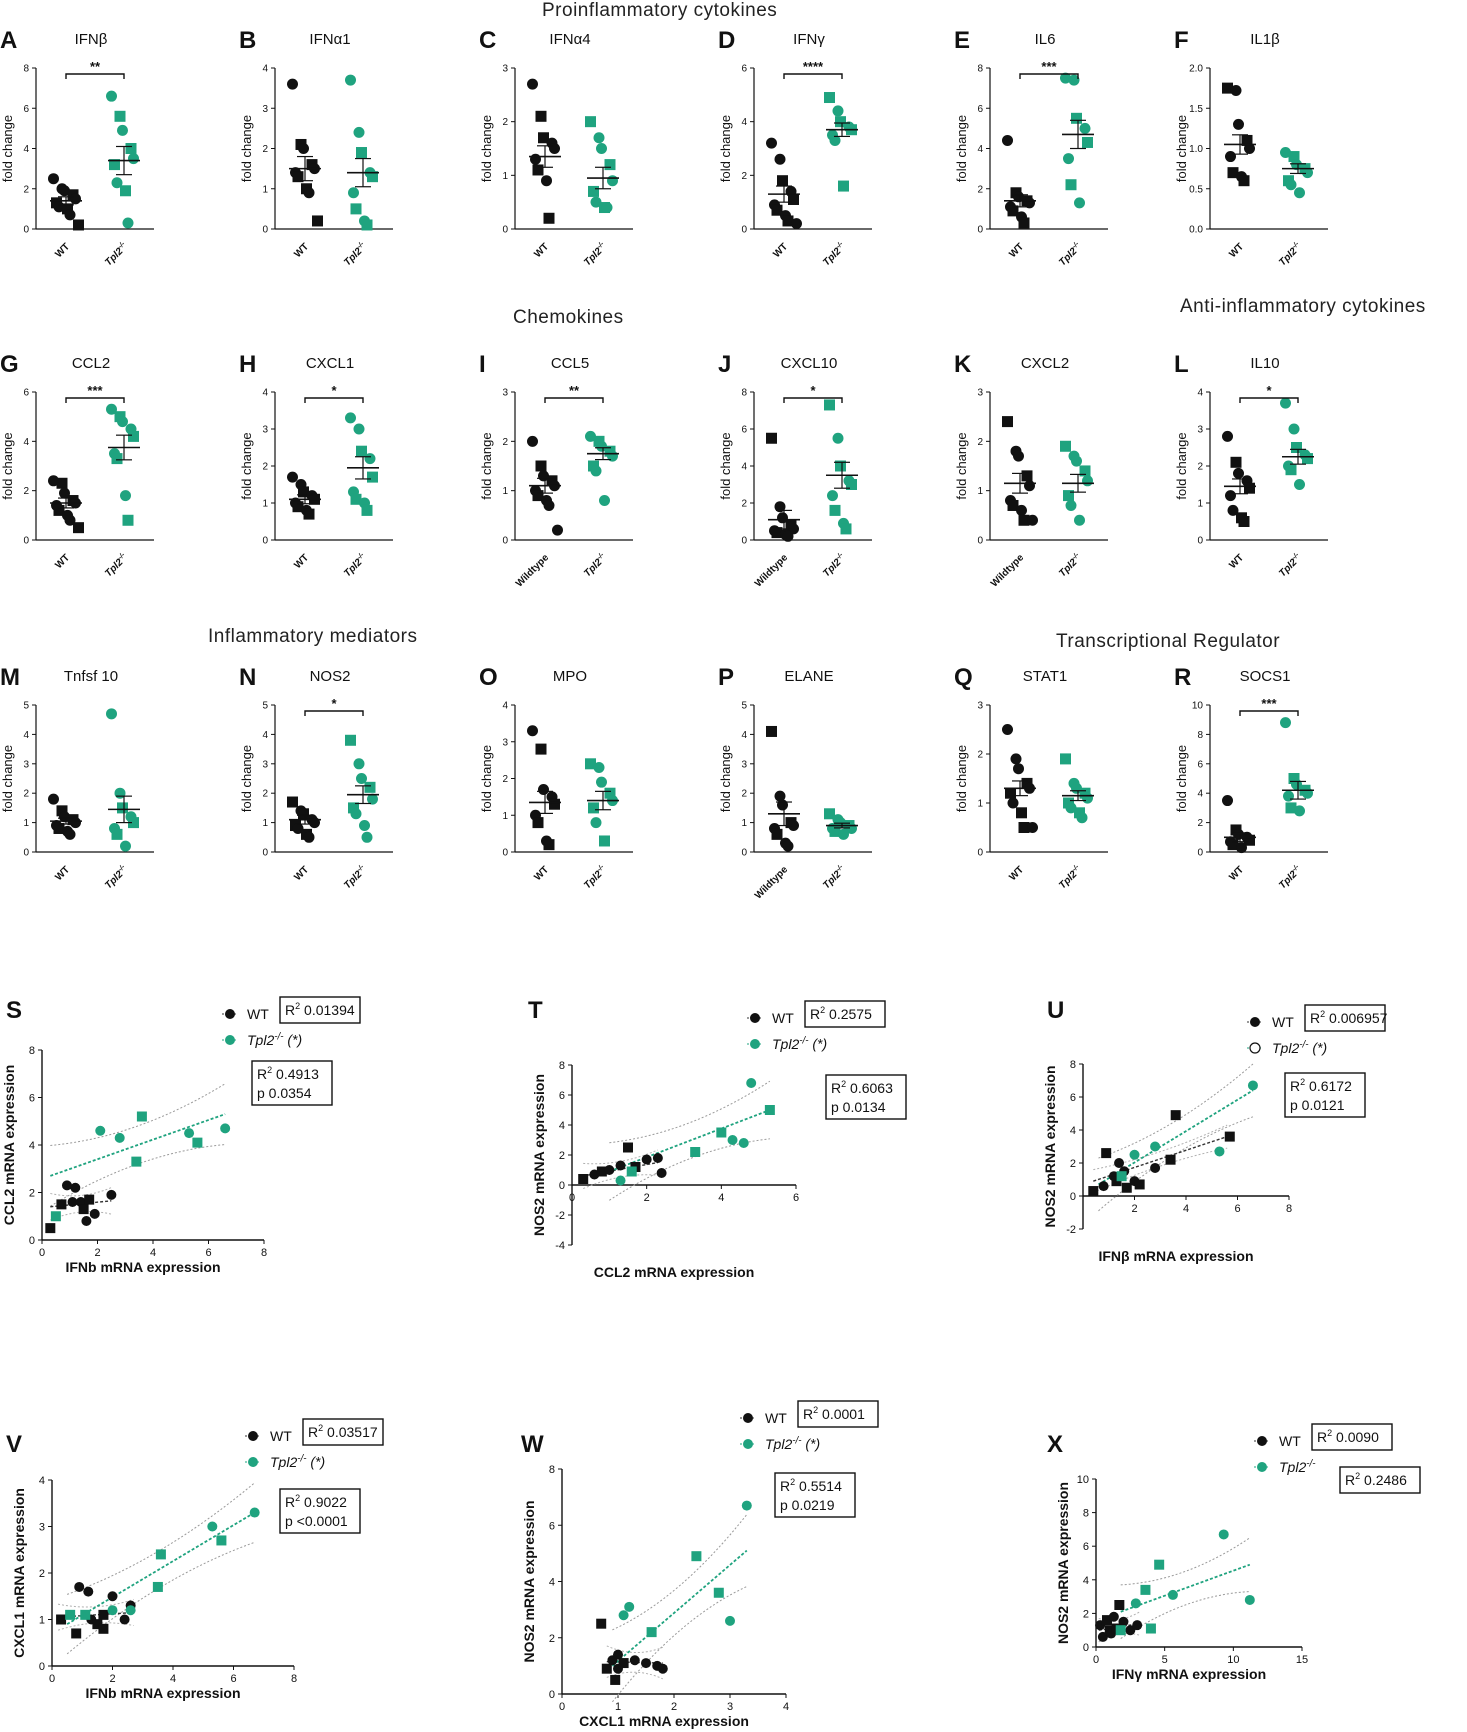 This screenshot has height=1732, width=1467. I want to click on y-axis-label: fold change, so click(1181, 778).